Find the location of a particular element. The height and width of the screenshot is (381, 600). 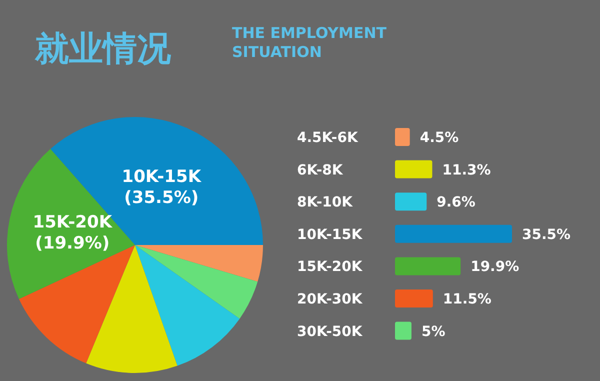

data-label: 11.5% is located at coordinates (467, 300).